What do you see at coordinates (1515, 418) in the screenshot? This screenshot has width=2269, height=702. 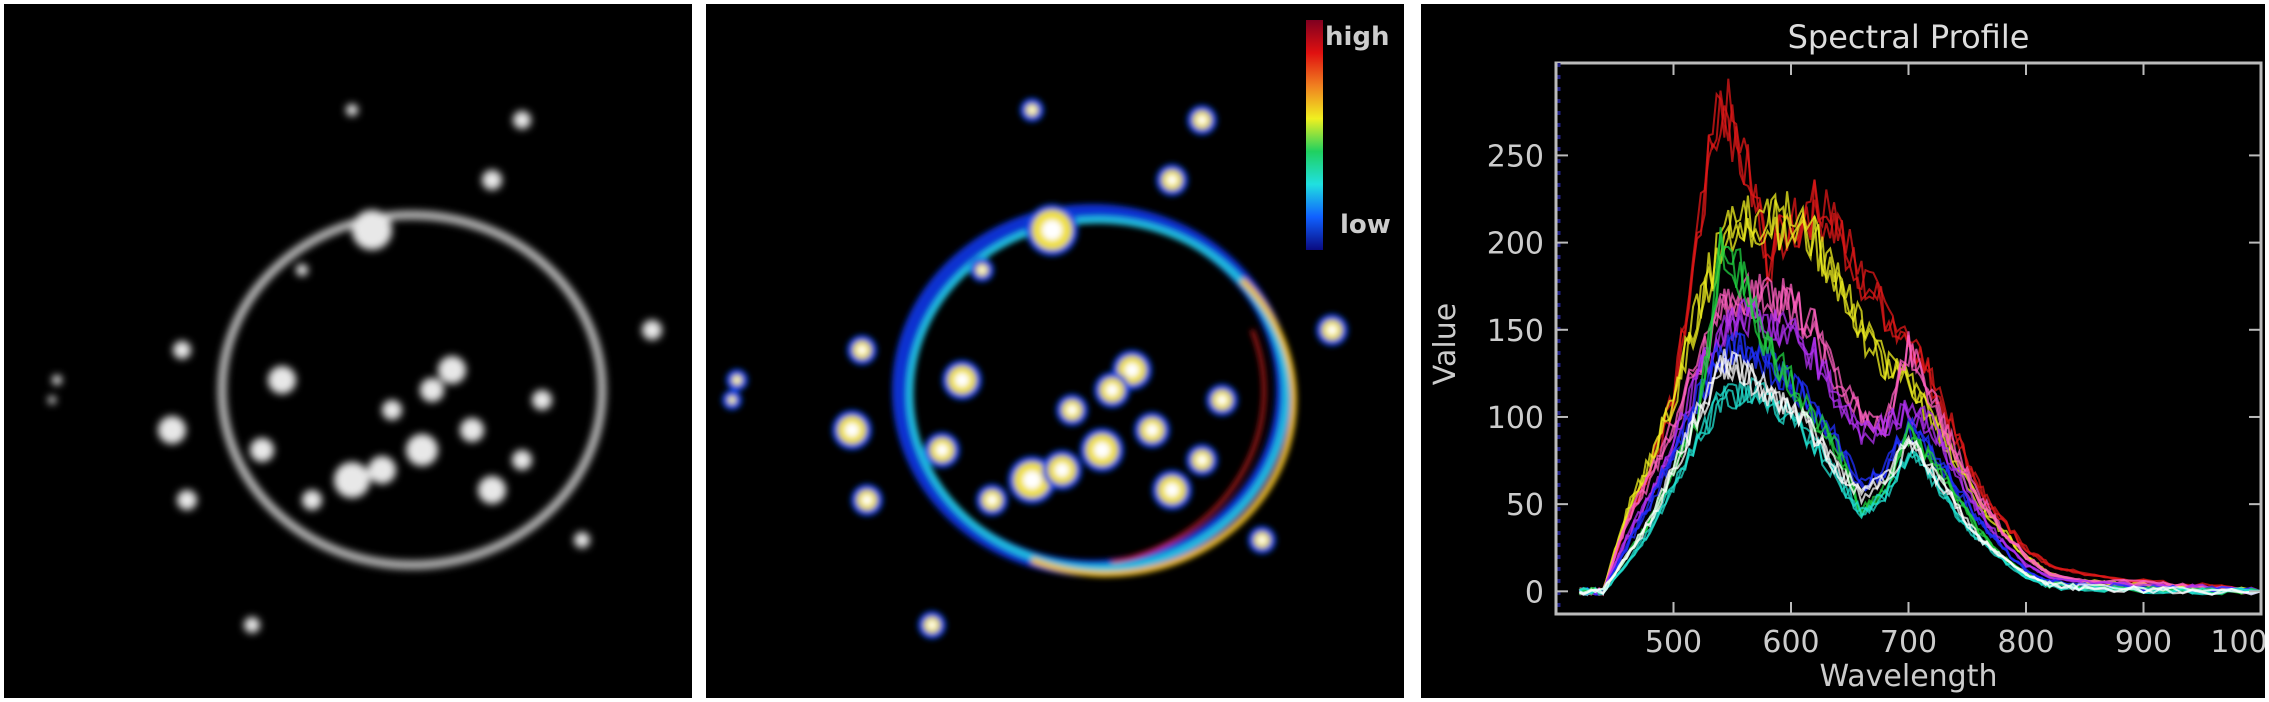 I see `y-tick-label: 100` at bounding box center [1515, 418].